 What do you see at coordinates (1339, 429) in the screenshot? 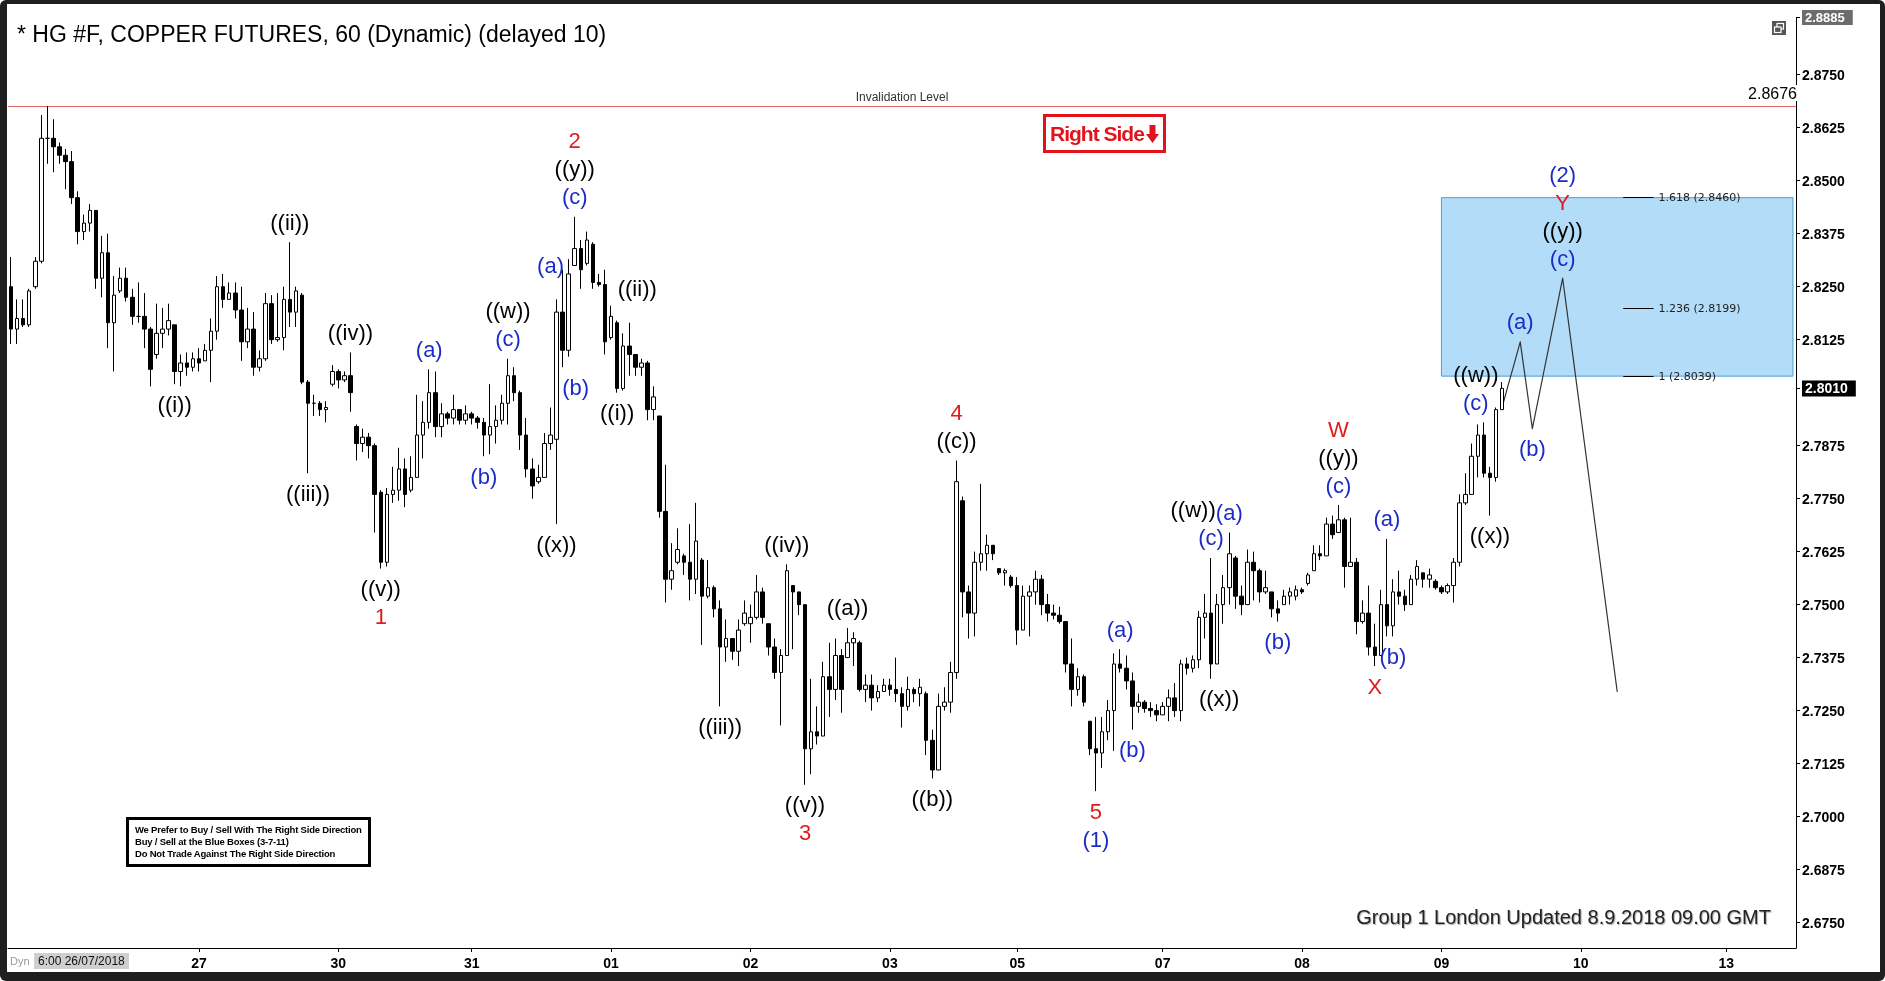
I see `annotation: W` at bounding box center [1339, 429].